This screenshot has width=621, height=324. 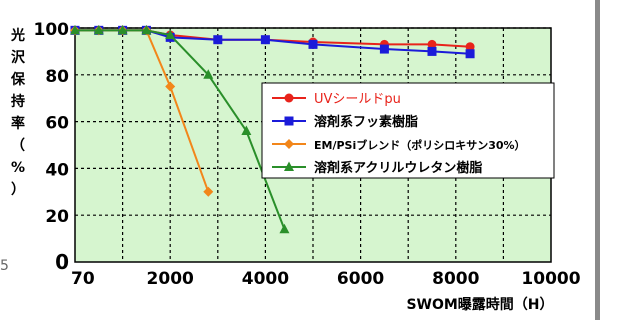 What do you see at coordinates (455, 279) in the screenshot?
I see `x-tick-label: 8000` at bounding box center [455, 279].